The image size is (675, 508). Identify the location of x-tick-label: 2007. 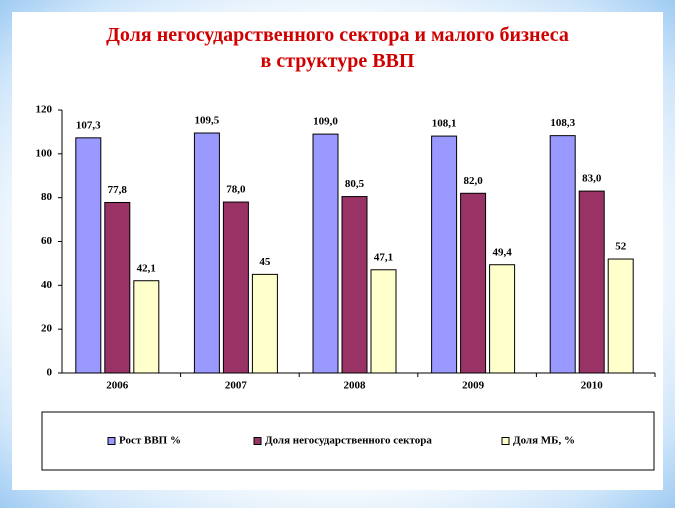
(236, 386).